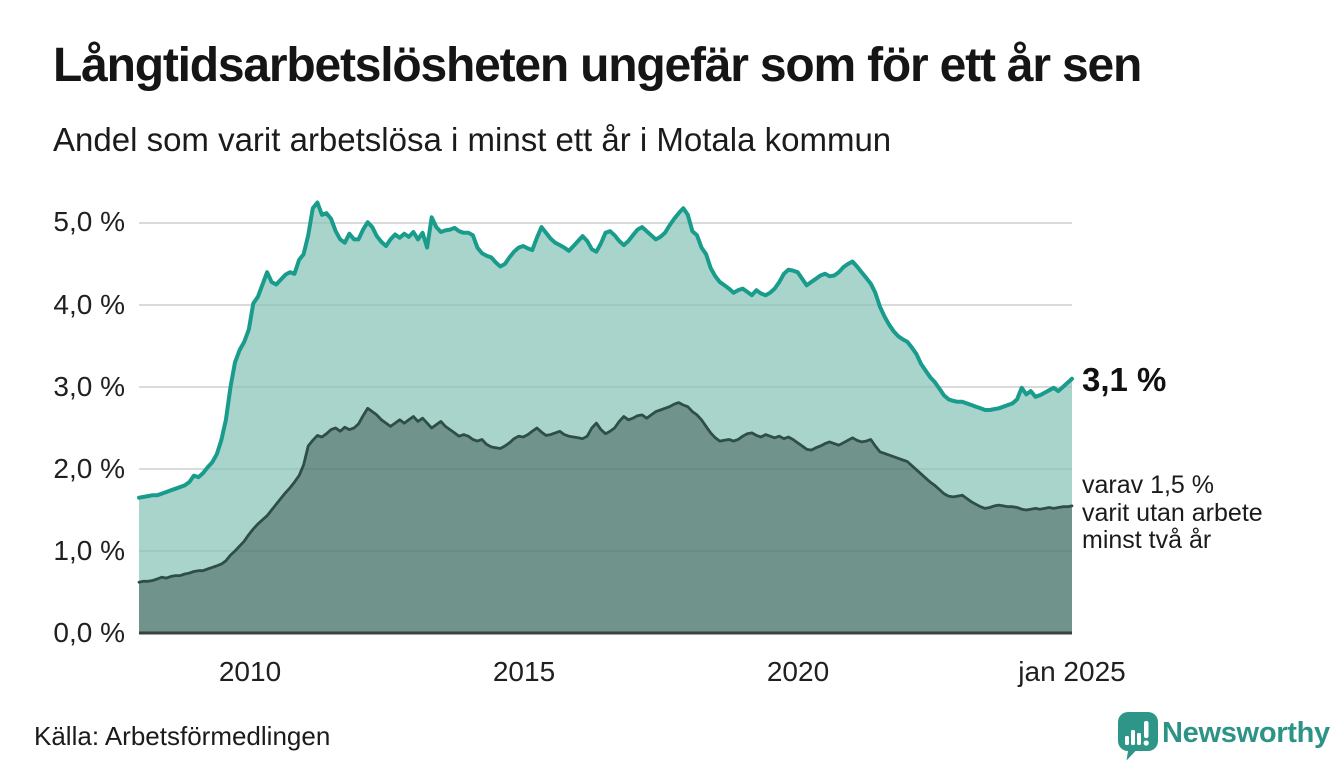 The height and width of the screenshot is (780, 1340). I want to click on y-axis-tick-label: 0,0 %, so click(89, 632).